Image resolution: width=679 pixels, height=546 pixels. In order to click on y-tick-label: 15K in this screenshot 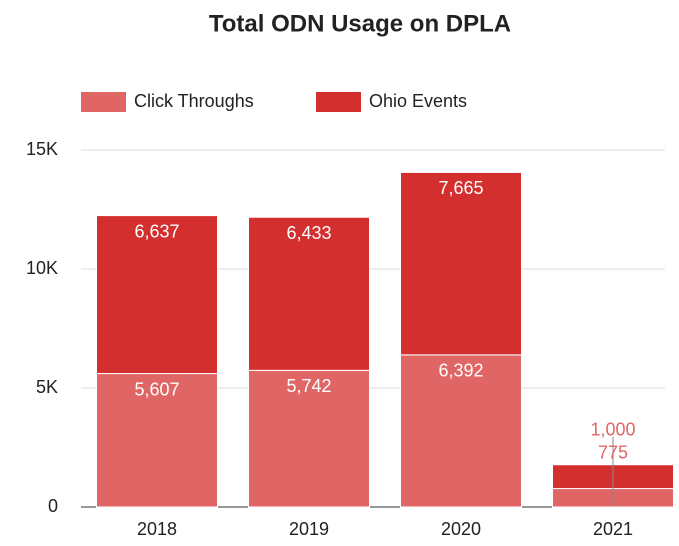, I will do `click(42, 149)`.